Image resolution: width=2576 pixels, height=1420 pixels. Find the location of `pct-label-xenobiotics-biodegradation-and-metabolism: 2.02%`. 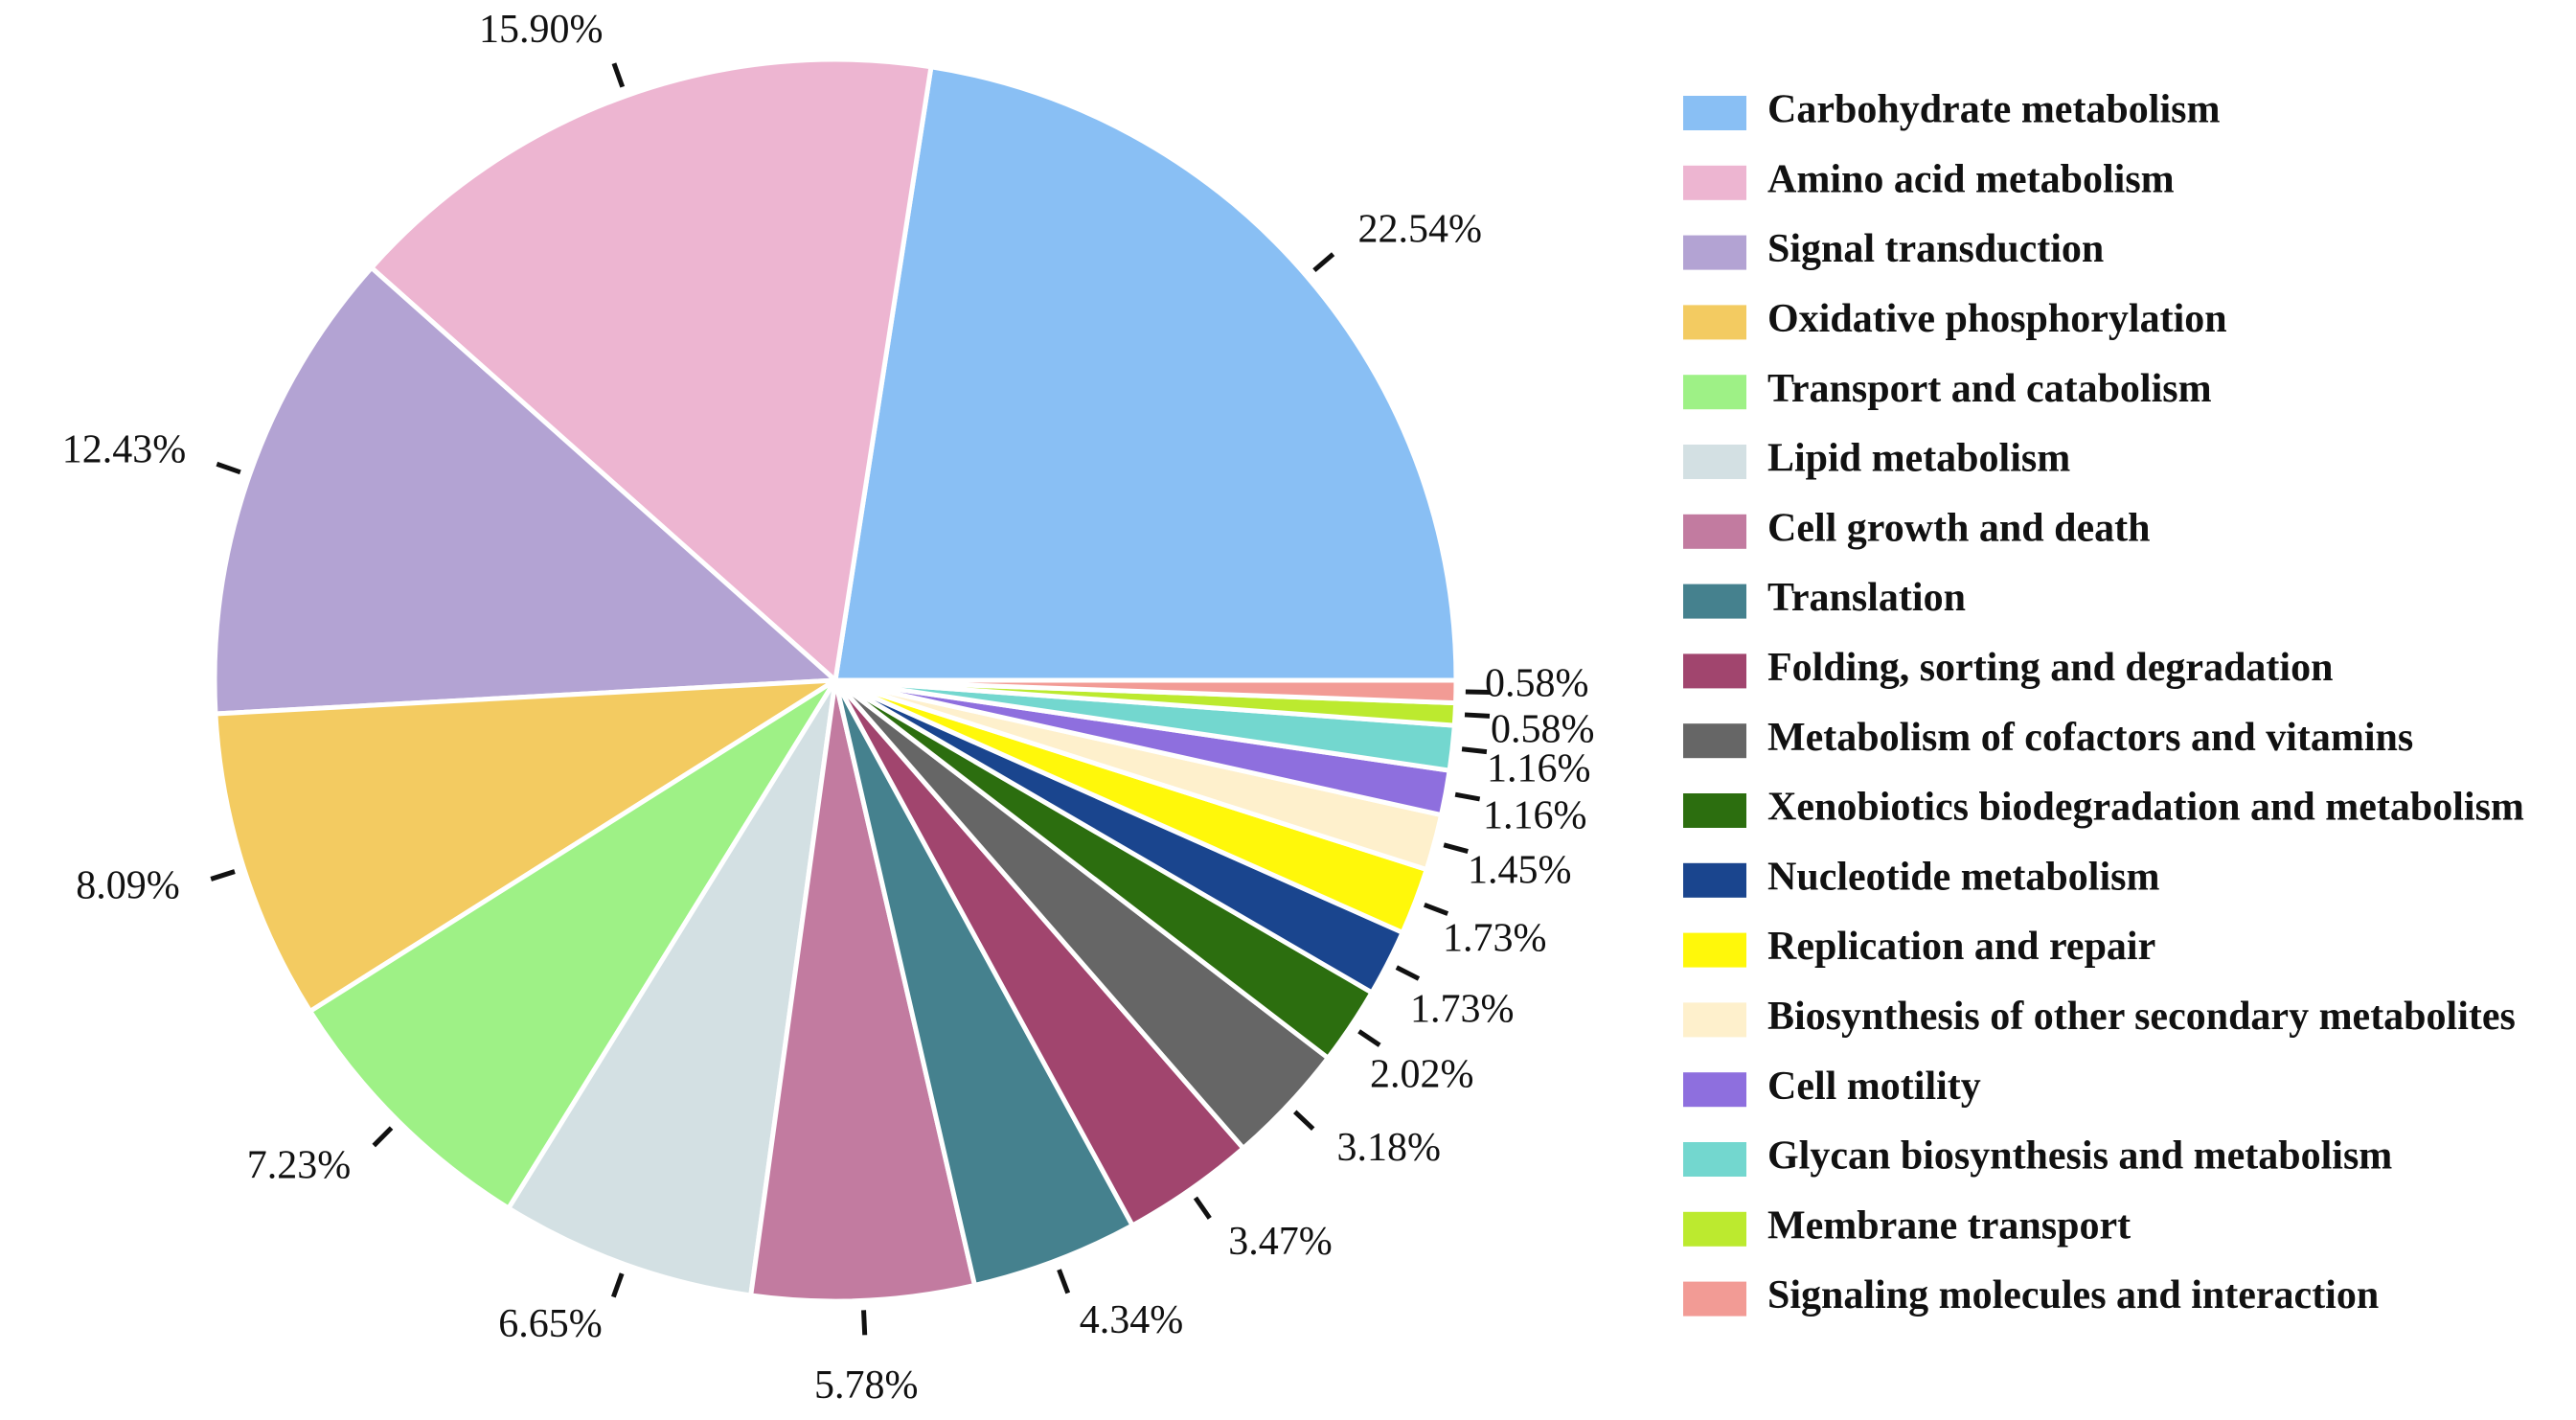

pct-label-xenobiotics-biodegradation-and-metabolism: 2.02% is located at coordinates (1422, 1075).